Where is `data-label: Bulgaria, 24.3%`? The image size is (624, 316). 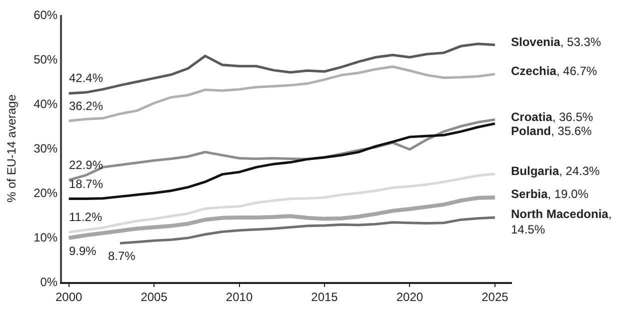 data-label: Bulgaria, 24.3% is located at coordinates (555, 171).